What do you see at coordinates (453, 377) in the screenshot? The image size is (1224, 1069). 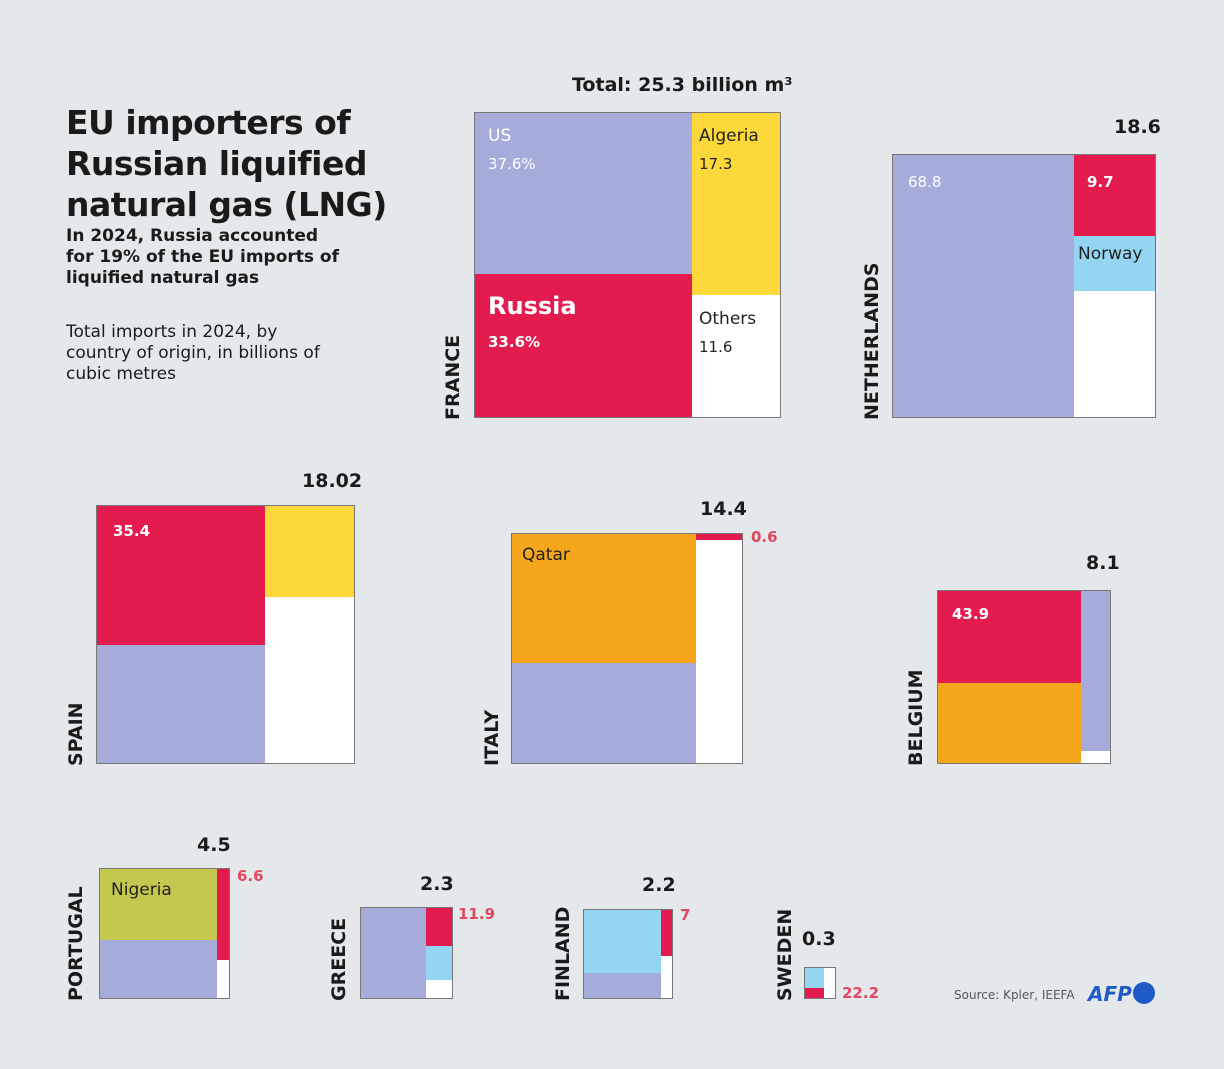 I see `france-label: FRANCE` at bounding box center [453, 377].